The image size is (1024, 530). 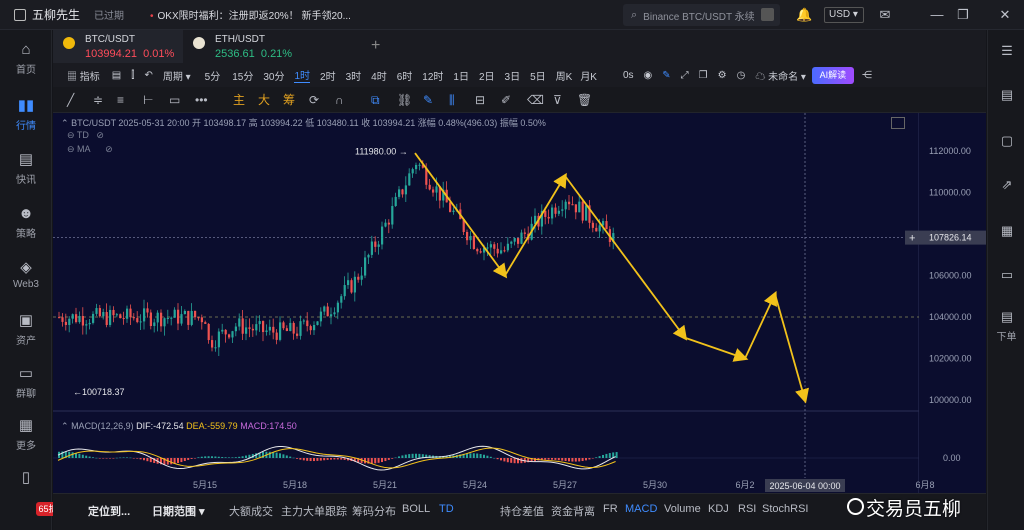 I want to click on cloud-select: ☁ 未命名 ▾, so click(x=780, y=77).